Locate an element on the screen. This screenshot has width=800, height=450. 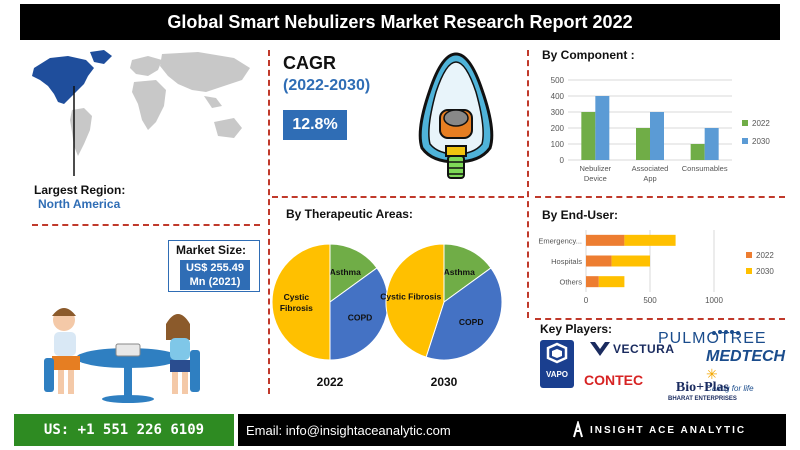
medtech-logo: MEDTECH ✳ Caring for life is located at coordinates (753, 370).